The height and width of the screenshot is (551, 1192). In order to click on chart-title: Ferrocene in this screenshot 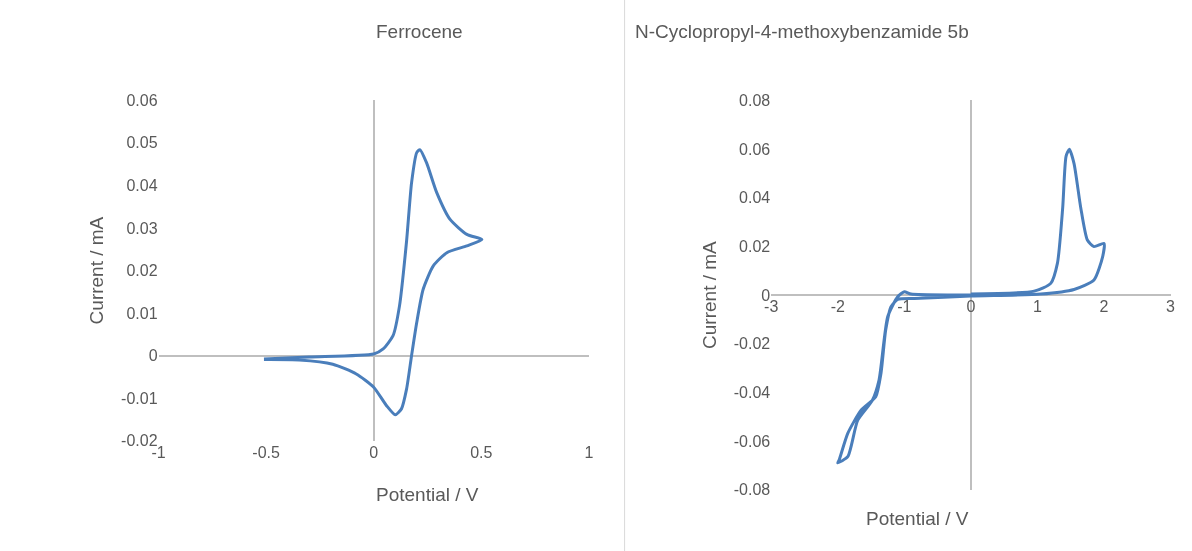, I will do `click(419, 31)`.